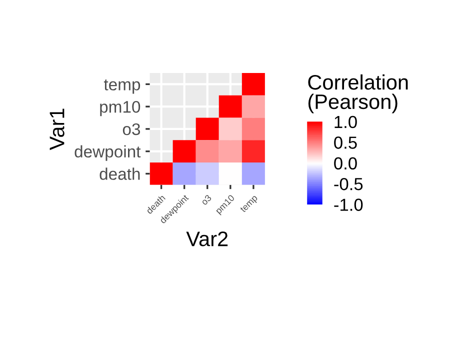 Image resolution: width=474 pixels, height=338 pixels. Describe the element at coordinates (358, 94) in the screenshot. I see `color-bar-title: Correlation (Pearson)` at that location.